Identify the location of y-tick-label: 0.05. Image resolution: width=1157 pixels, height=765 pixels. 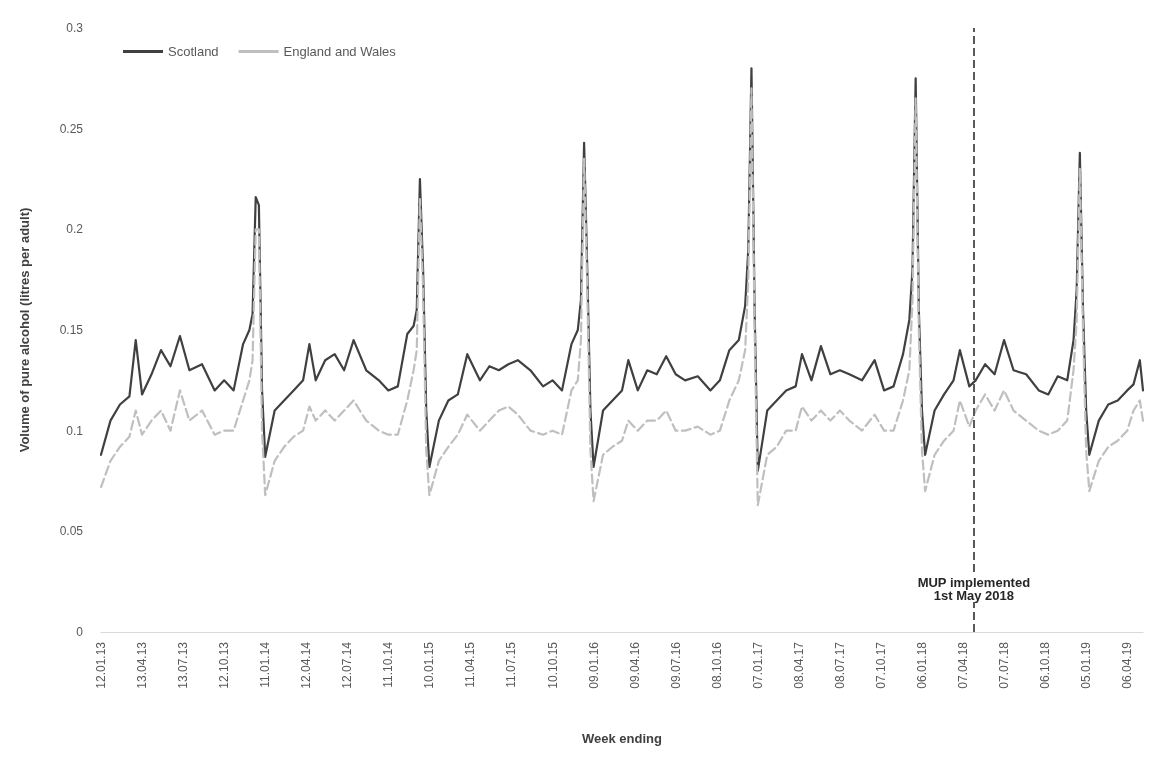
(71, 531).